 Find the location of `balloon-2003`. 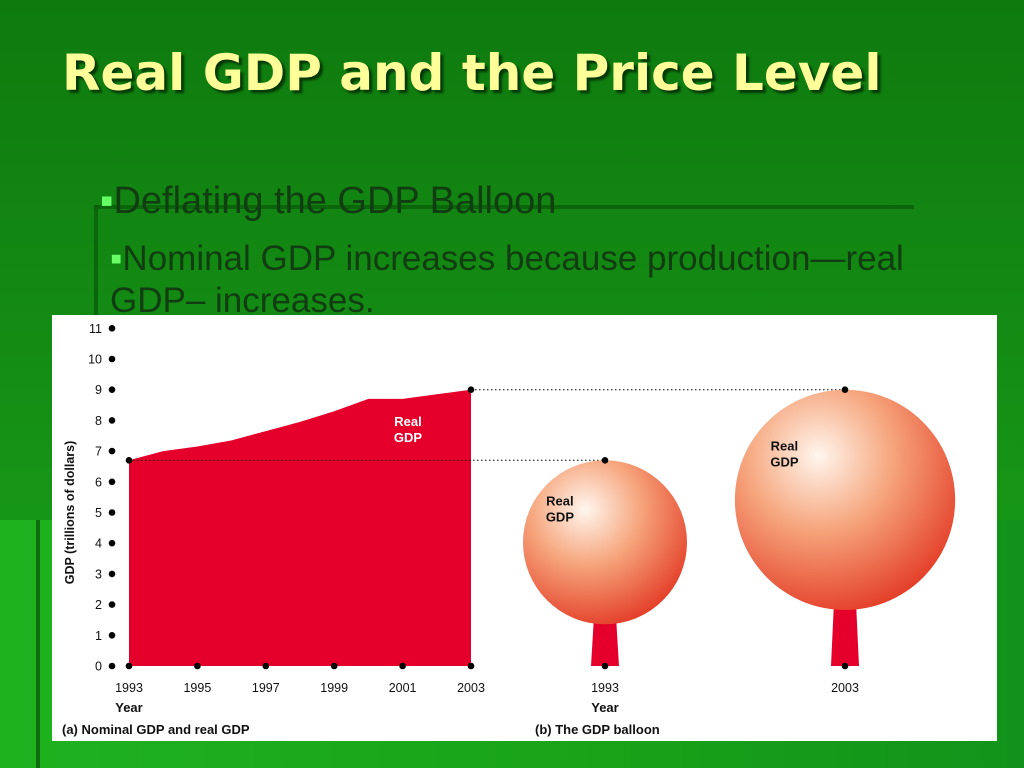

balloon-2003 is located at coordinates (845, 499).